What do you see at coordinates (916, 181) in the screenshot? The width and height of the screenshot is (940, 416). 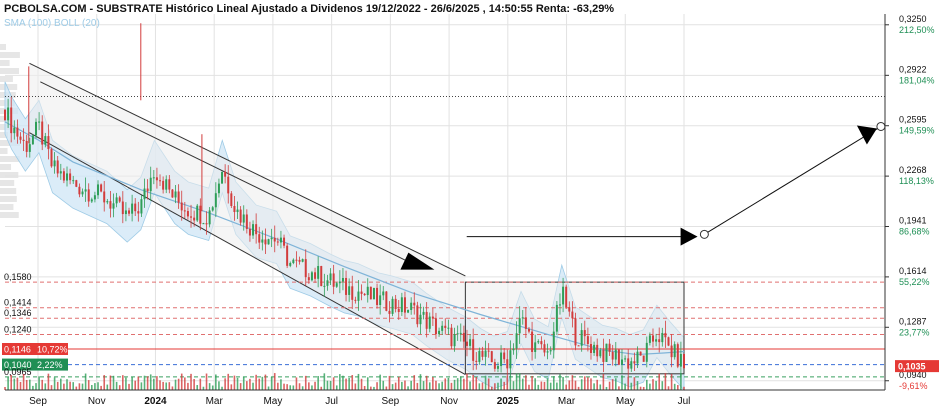 I see `y-tick-pct: 118,13%` at bounding box center [916, 181].